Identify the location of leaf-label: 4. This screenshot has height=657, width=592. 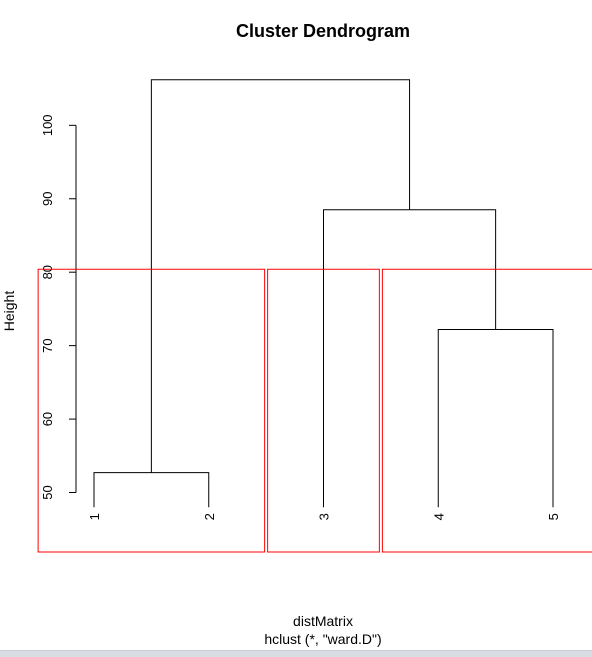
(438, 516).